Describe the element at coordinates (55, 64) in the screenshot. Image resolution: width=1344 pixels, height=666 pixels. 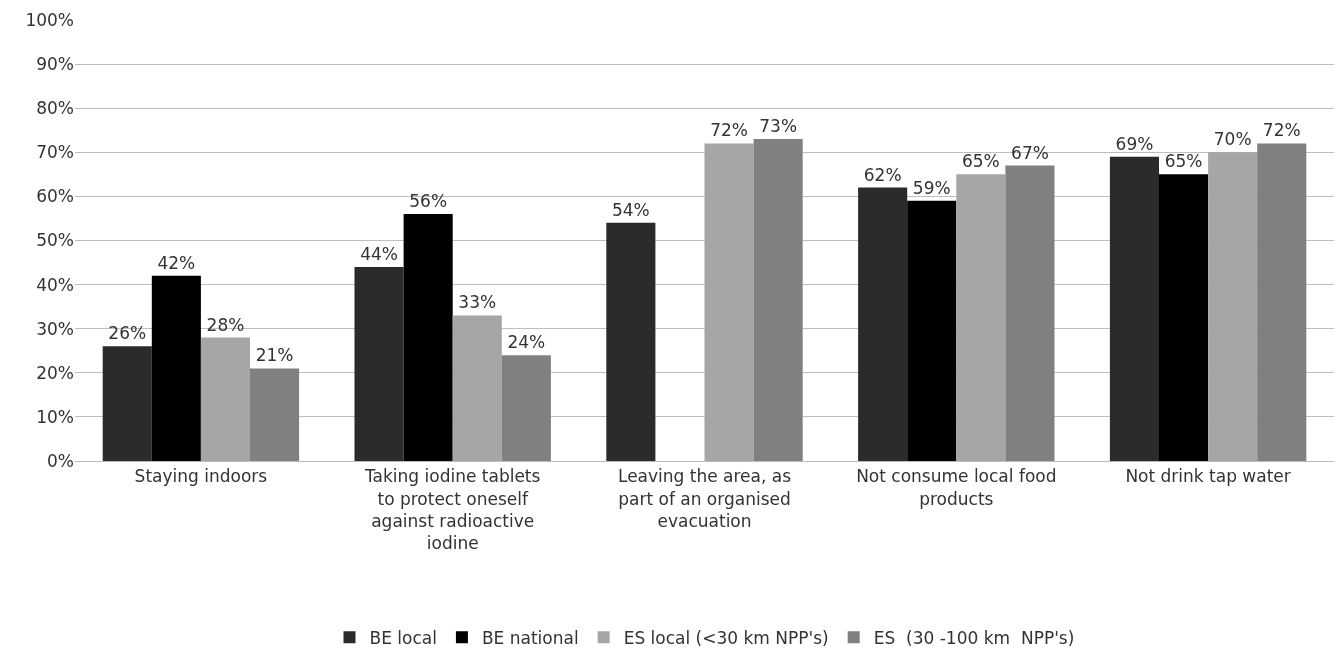
I see `y-tick-label: 90%` at that location.